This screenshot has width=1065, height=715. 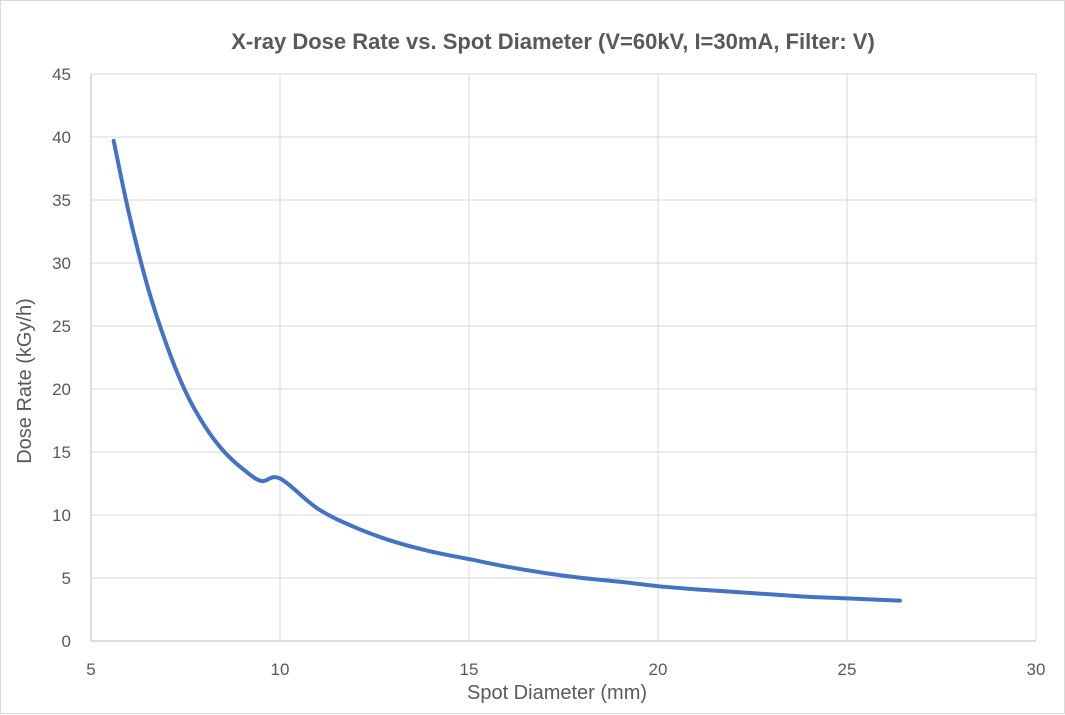 I want to click on y-tick-label: 10, so click(x=61, y=515).